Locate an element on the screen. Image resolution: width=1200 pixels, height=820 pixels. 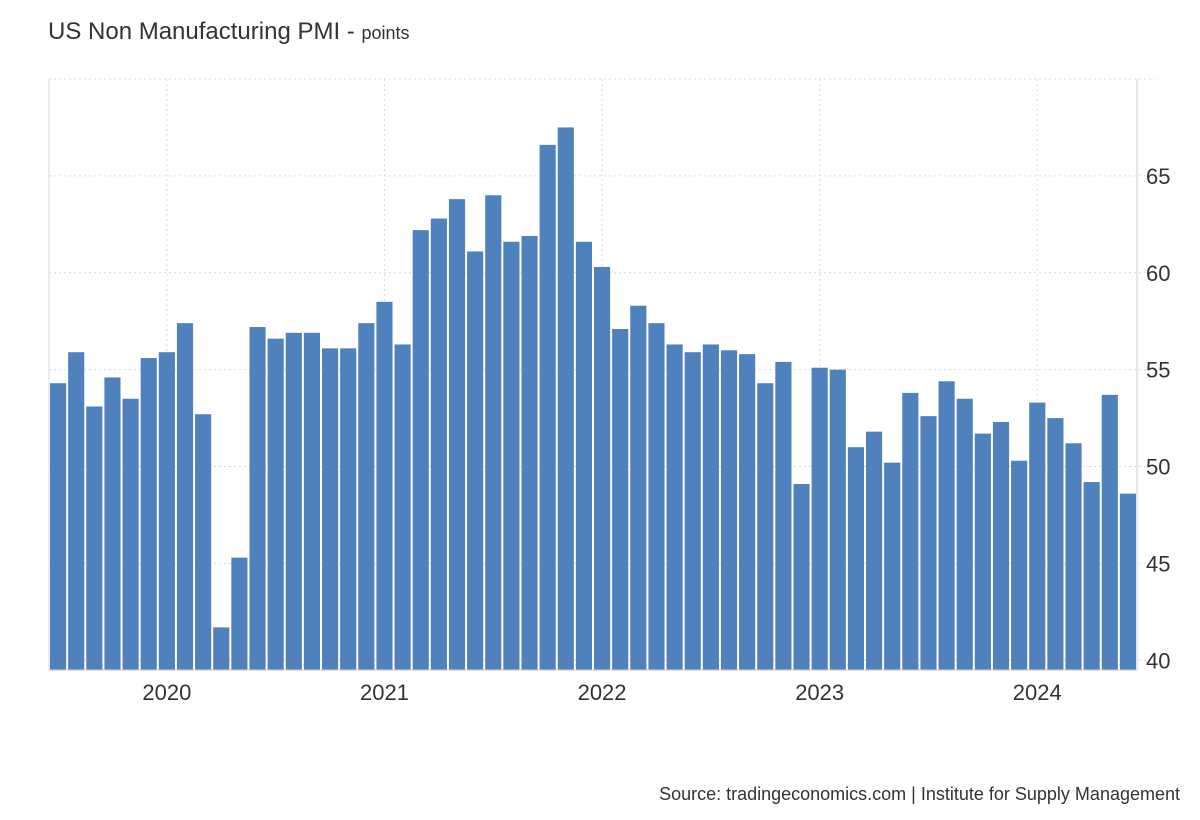
y-tick-label: 60 is located at coordinates (1158, 273).